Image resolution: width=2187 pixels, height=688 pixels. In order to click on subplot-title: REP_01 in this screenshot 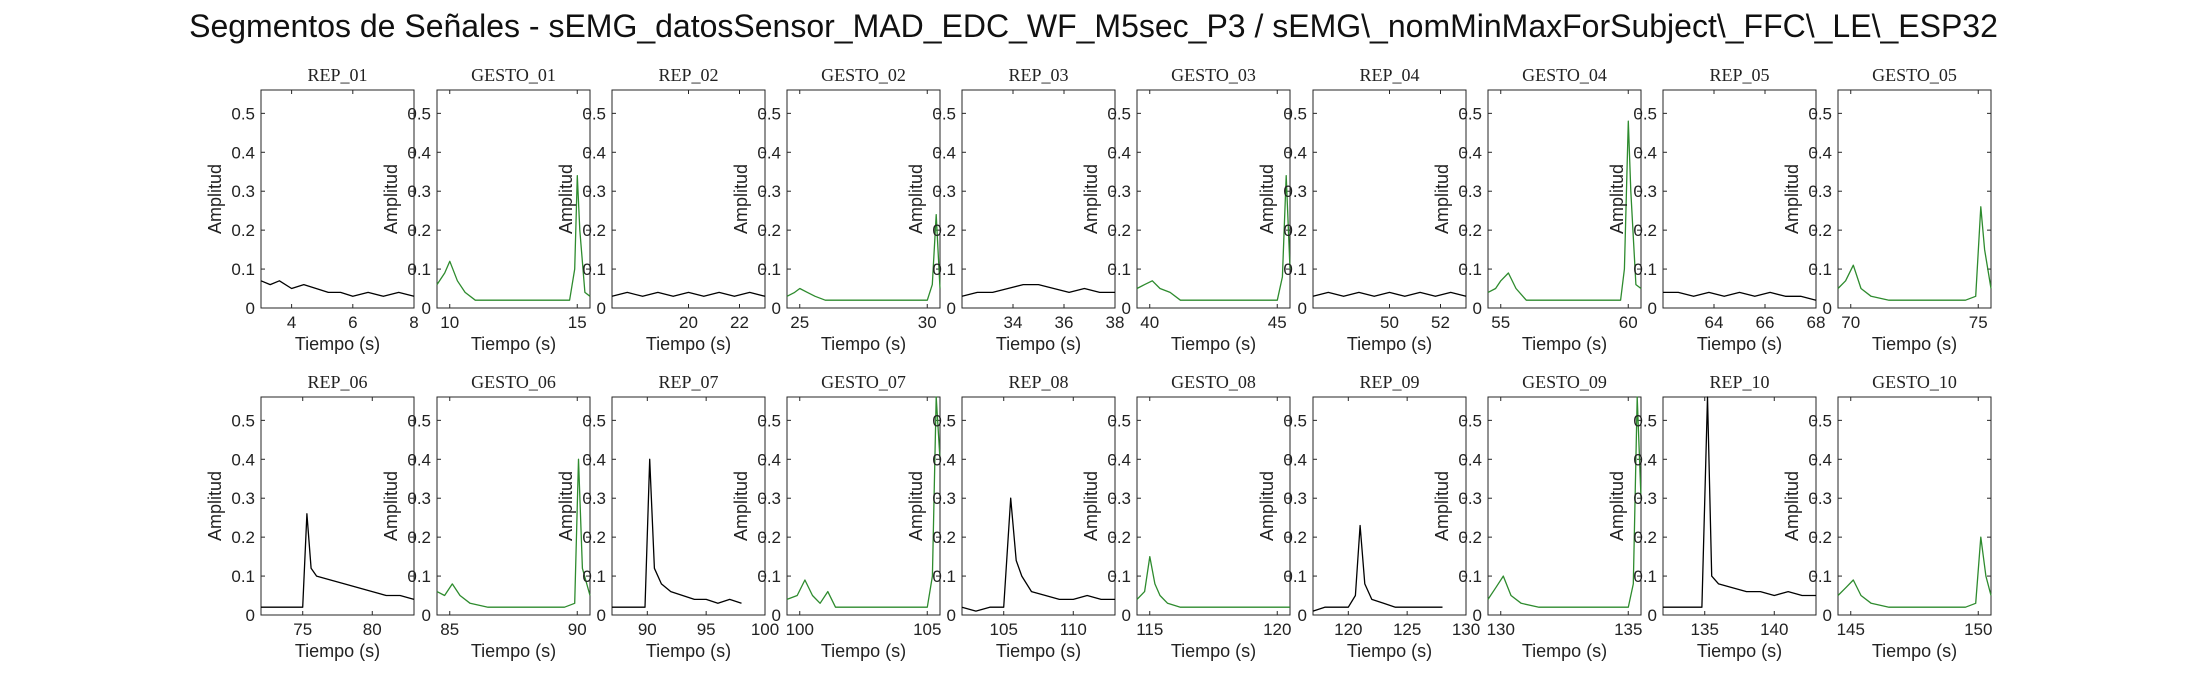, I will do `click(337, 75)`.